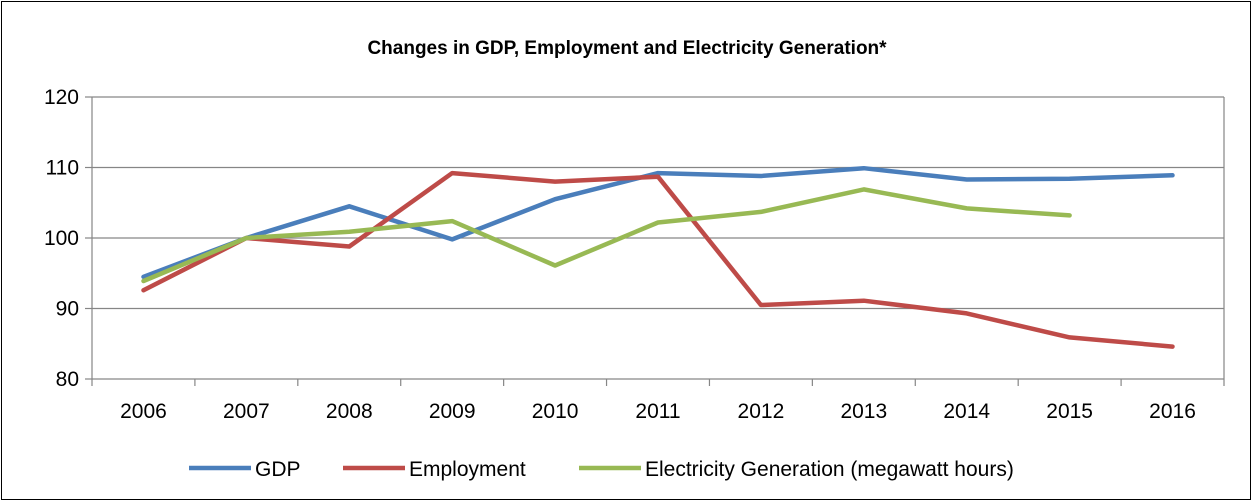  What do you see at coordinates (67, 309) in the screenshot?
I see `y-tick-label-90: 90` at bounding box center [67, 309].